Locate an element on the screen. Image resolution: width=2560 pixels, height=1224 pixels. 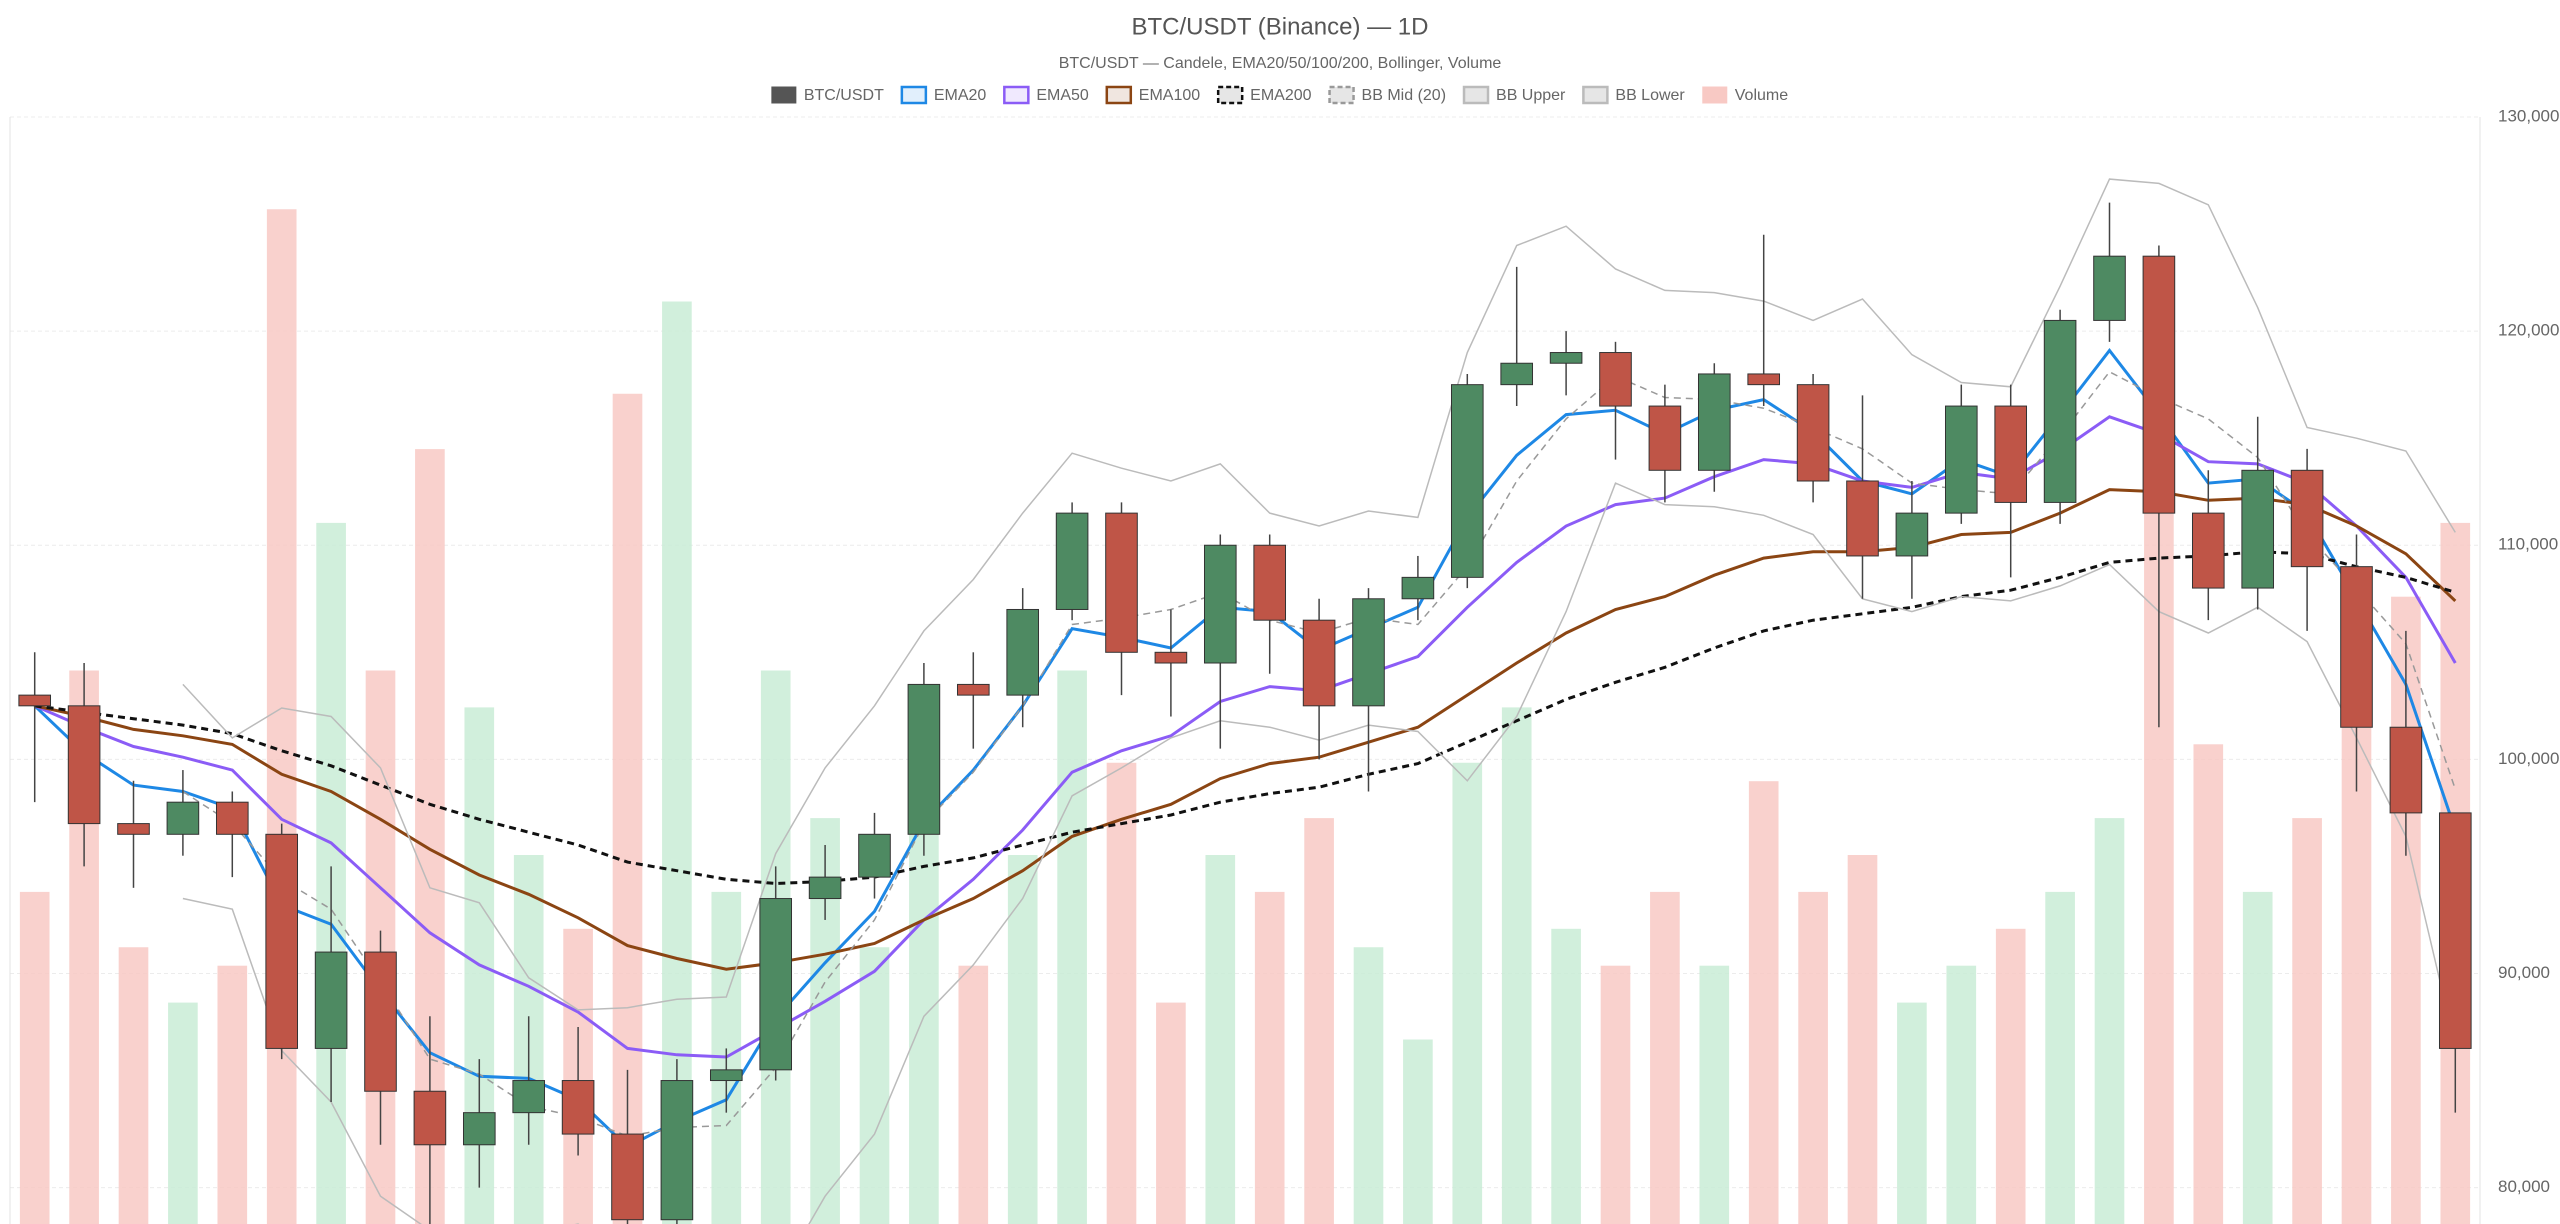
y-tick-label: 110,000 is located at coordinates (2528, 544).